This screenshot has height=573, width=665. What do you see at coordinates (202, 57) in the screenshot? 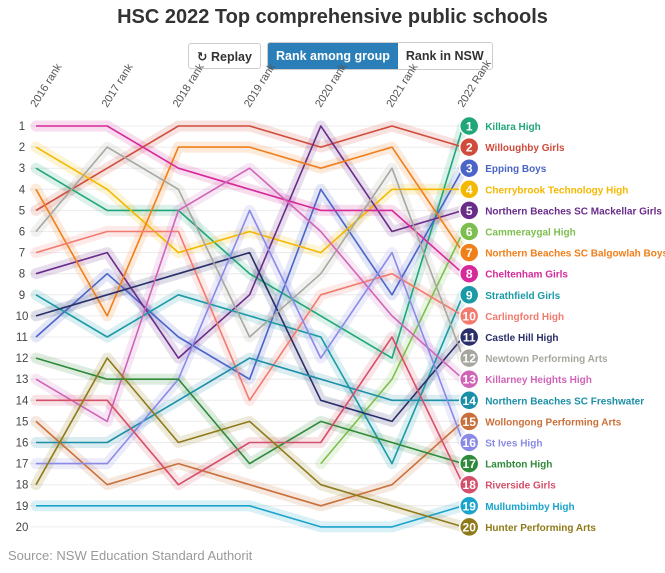
I see `replay-icon: ↻` at bounding box center [202, 57].